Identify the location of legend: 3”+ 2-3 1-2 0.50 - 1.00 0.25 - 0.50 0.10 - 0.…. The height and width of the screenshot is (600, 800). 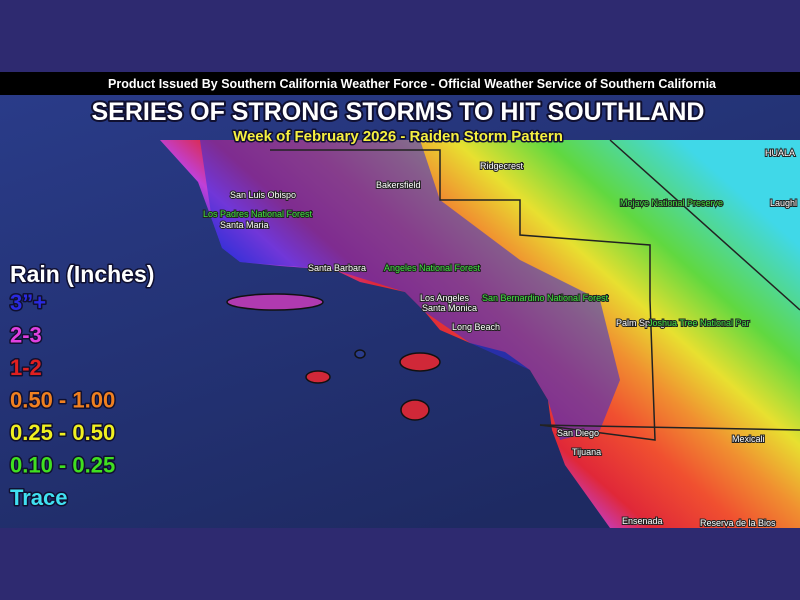
(63, 400).